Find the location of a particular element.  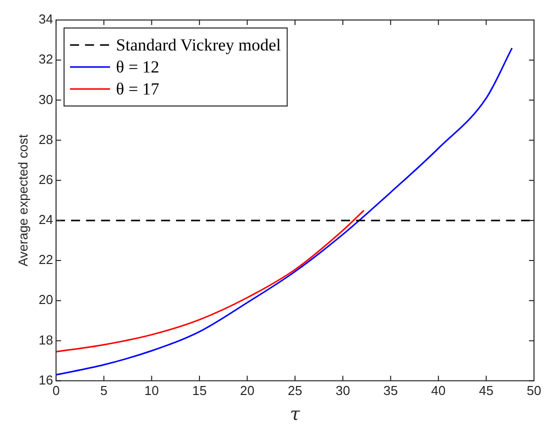

y-tick-label: 18 is located at coordinates (46, 340).